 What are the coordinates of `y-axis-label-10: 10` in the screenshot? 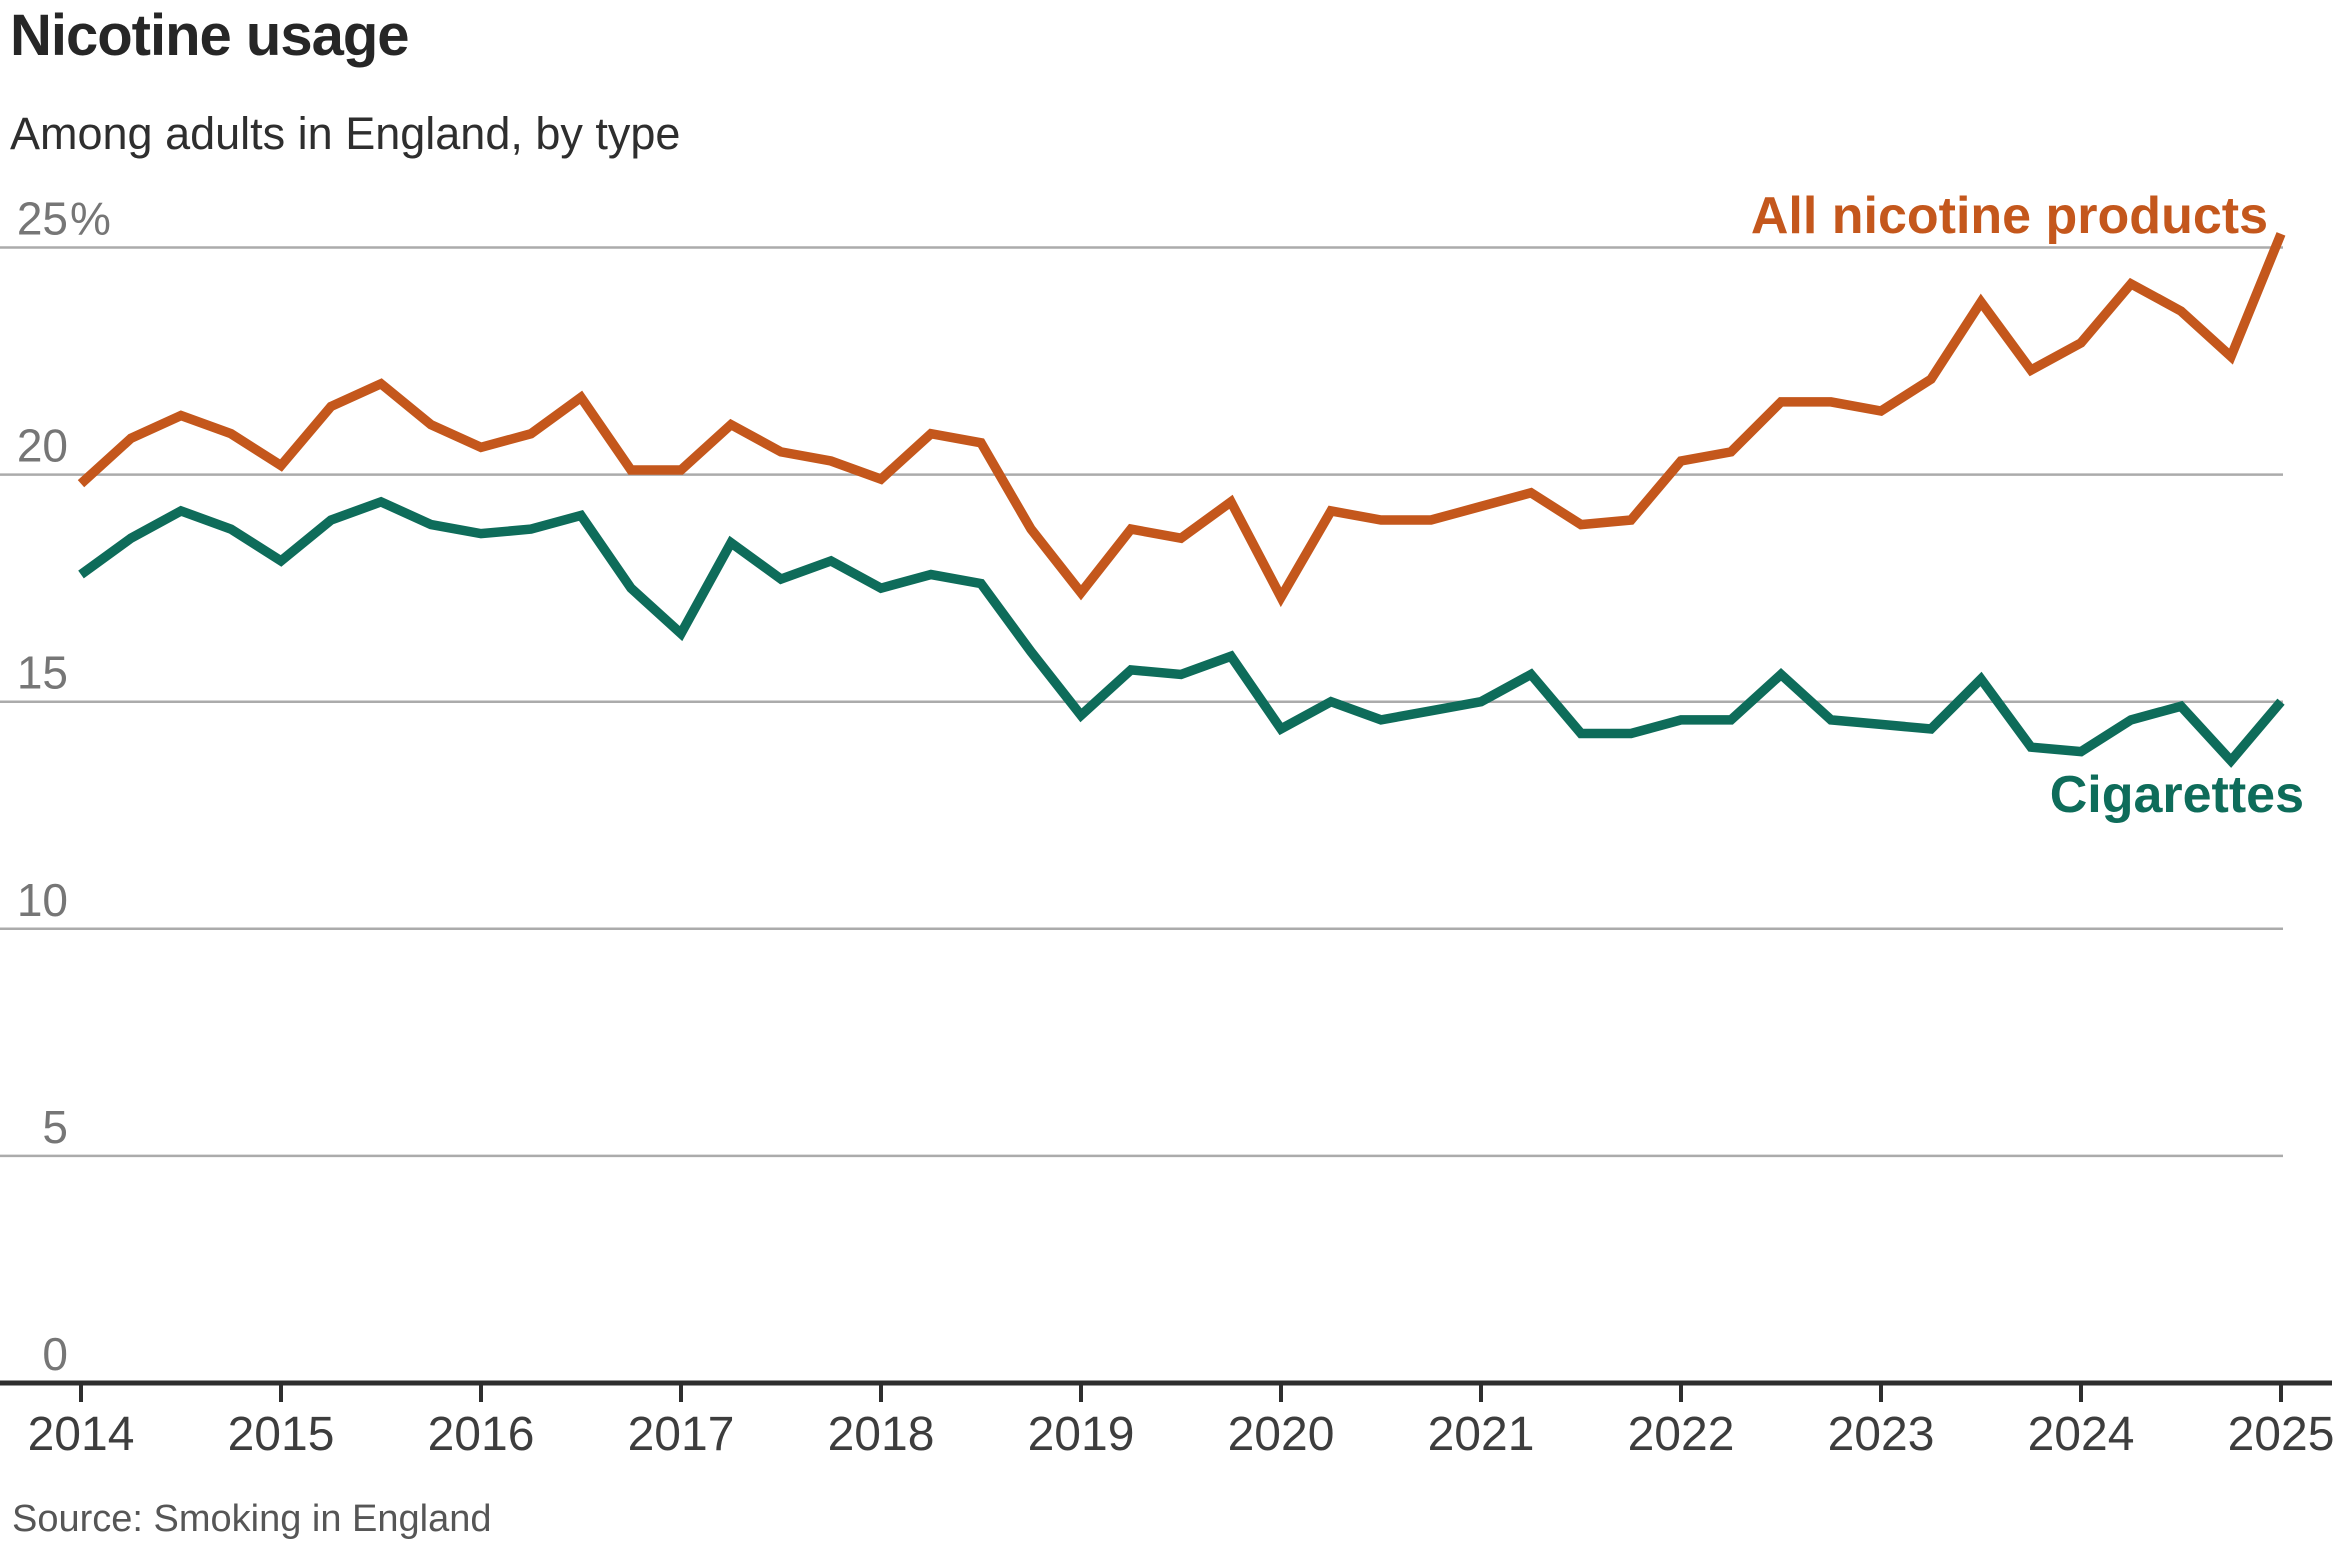 It's located at (42, 900).